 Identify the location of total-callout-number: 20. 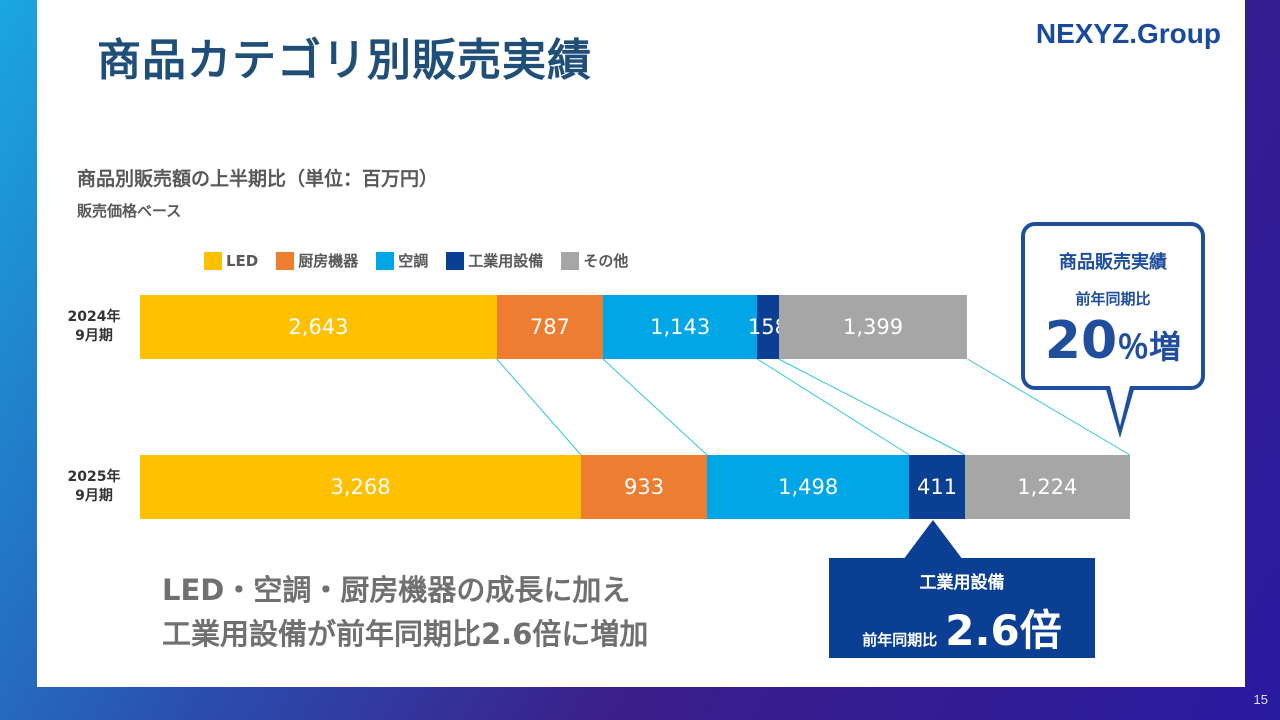
(1081, 341).